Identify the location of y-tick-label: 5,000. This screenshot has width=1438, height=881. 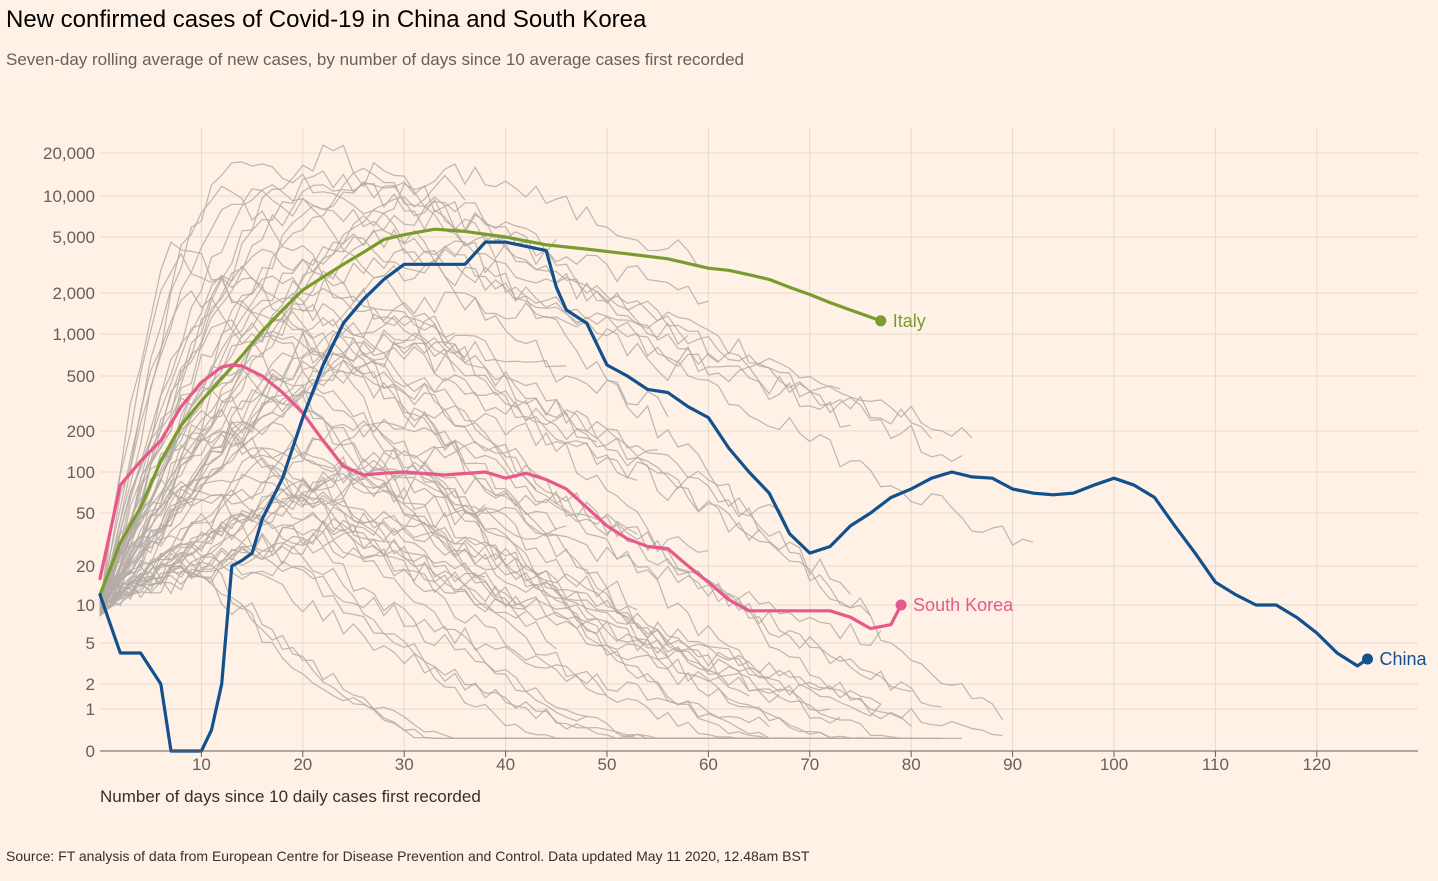
(73, 237).